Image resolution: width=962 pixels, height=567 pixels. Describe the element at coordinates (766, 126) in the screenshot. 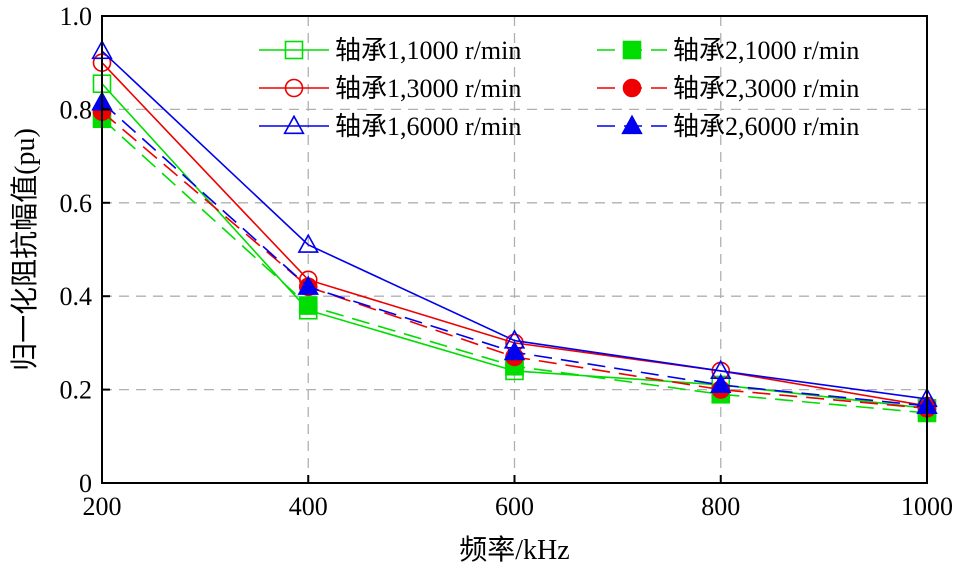

I see `legend-label: 轴承2,6000 r/min` at that location.